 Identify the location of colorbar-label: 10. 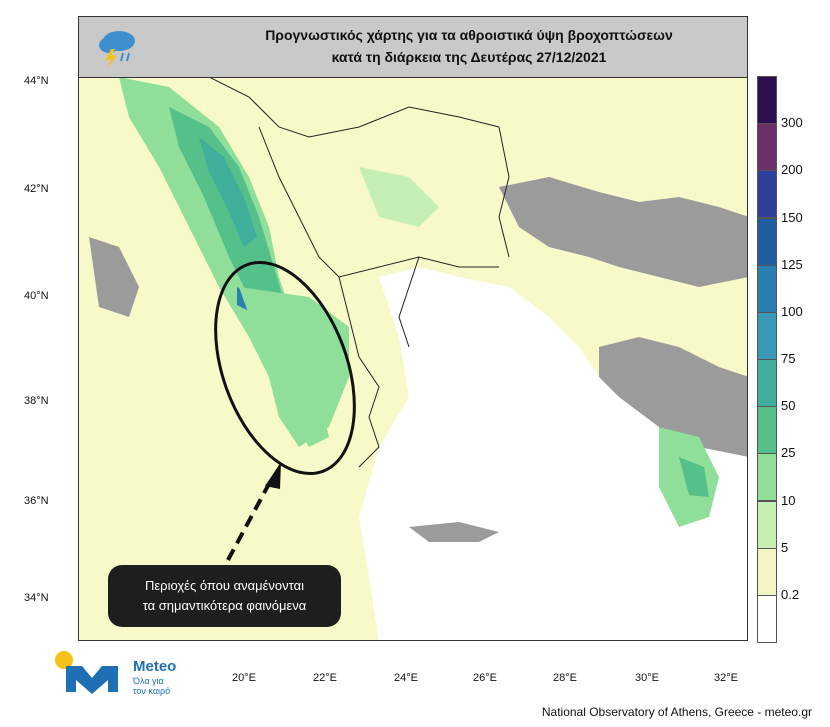
(788, 500).